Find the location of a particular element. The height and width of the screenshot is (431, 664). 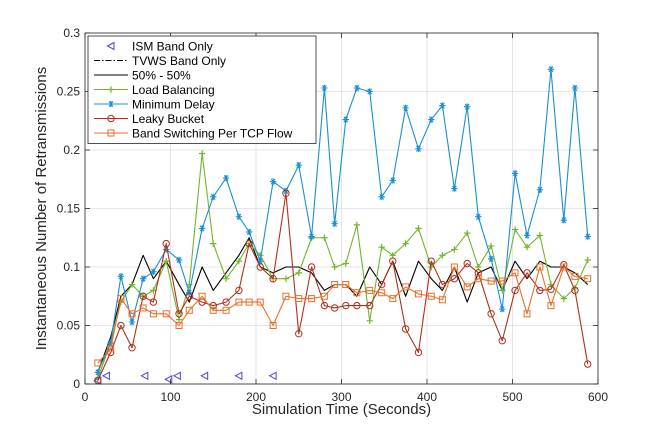

x-tick-label: 300 is located at coordinates (341, 397).